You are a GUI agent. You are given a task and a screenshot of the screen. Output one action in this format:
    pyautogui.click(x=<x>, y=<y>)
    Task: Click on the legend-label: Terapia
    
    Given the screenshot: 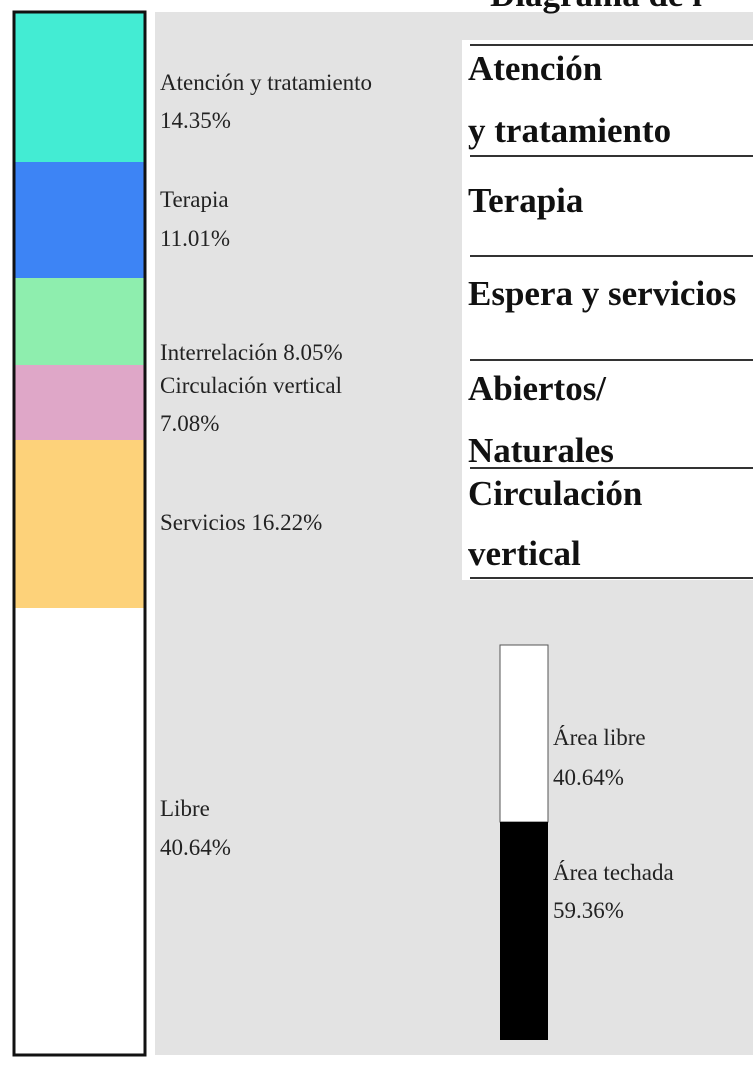 What is the action you would take?
    pyautogui.click(x=525, y=200)
    